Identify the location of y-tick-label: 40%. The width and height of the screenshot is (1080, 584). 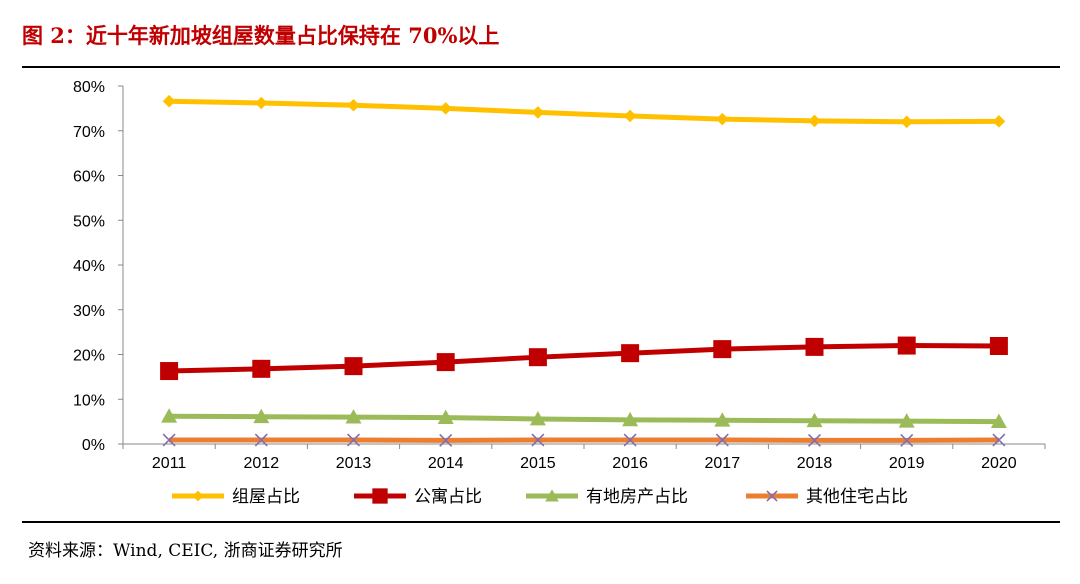
(89, 266).